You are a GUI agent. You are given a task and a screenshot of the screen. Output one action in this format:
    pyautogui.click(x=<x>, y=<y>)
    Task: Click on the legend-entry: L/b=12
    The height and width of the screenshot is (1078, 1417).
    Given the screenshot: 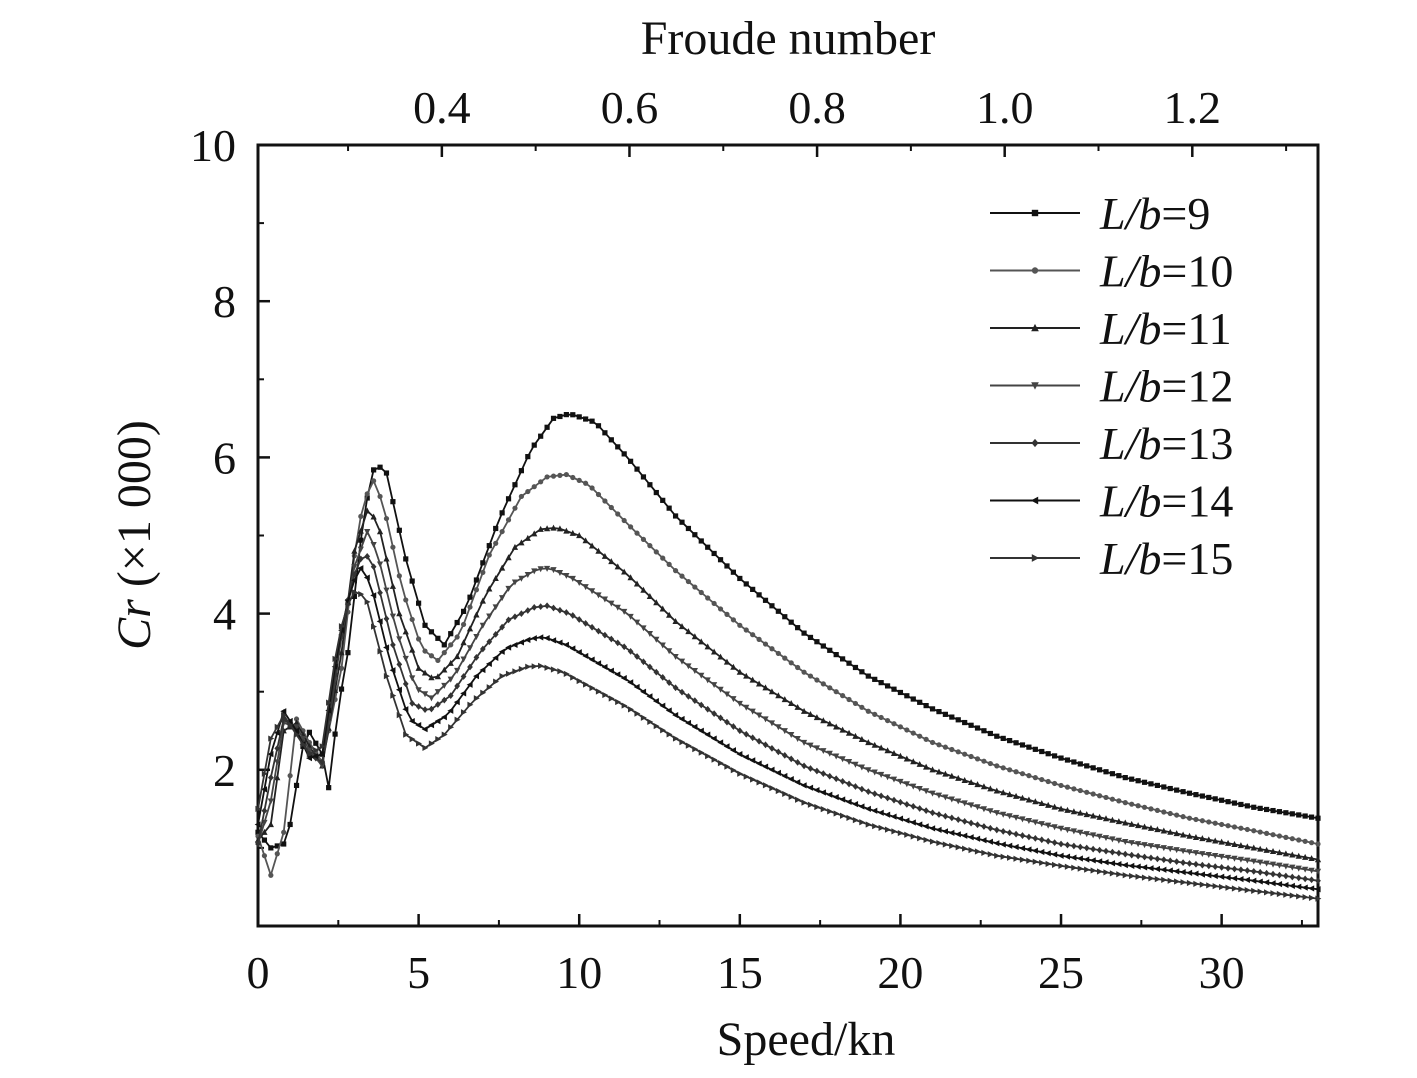 What is the action you would take?
    pyautogui.click(x=1111, y=386)
    